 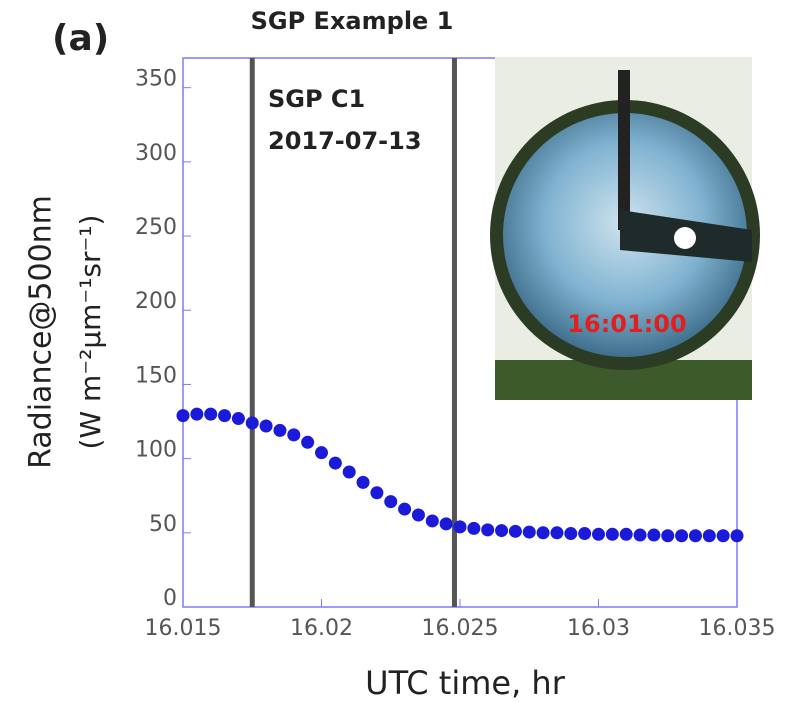 What do you see at coordinates (685, 238) in the screenshot?
I see `sun` at bounding box center [685, 238].